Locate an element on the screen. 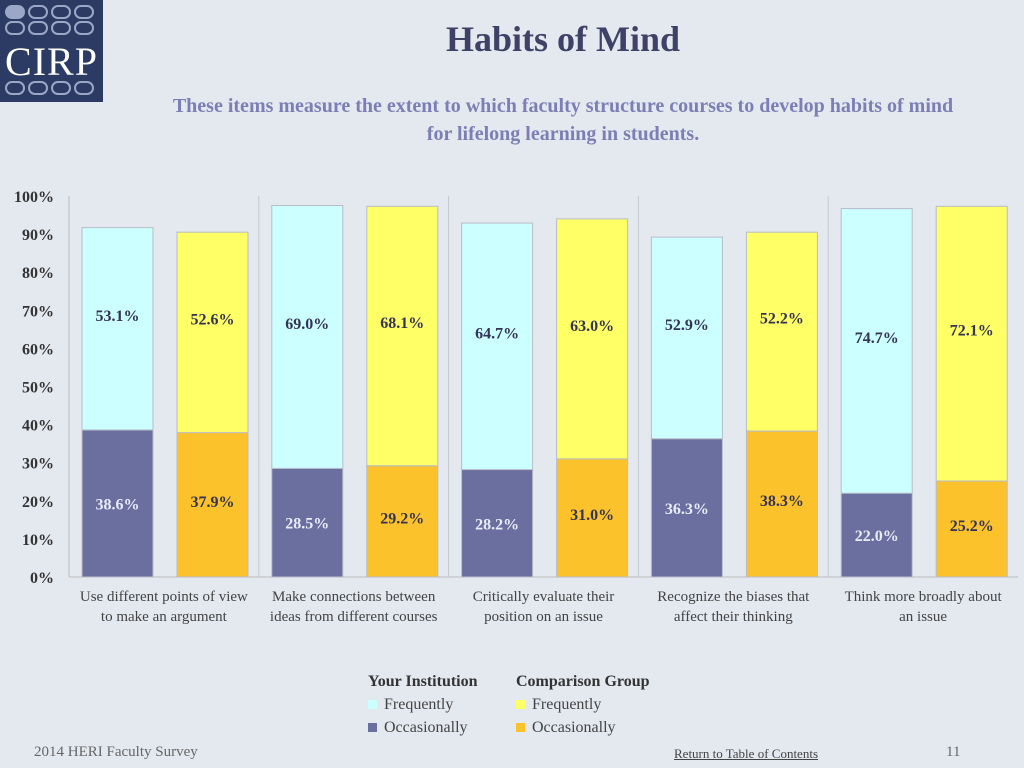 This screenshot has height=768, width=1024. data-label-institution-occasionally: 36.3% is located at coordinates (687, 509).